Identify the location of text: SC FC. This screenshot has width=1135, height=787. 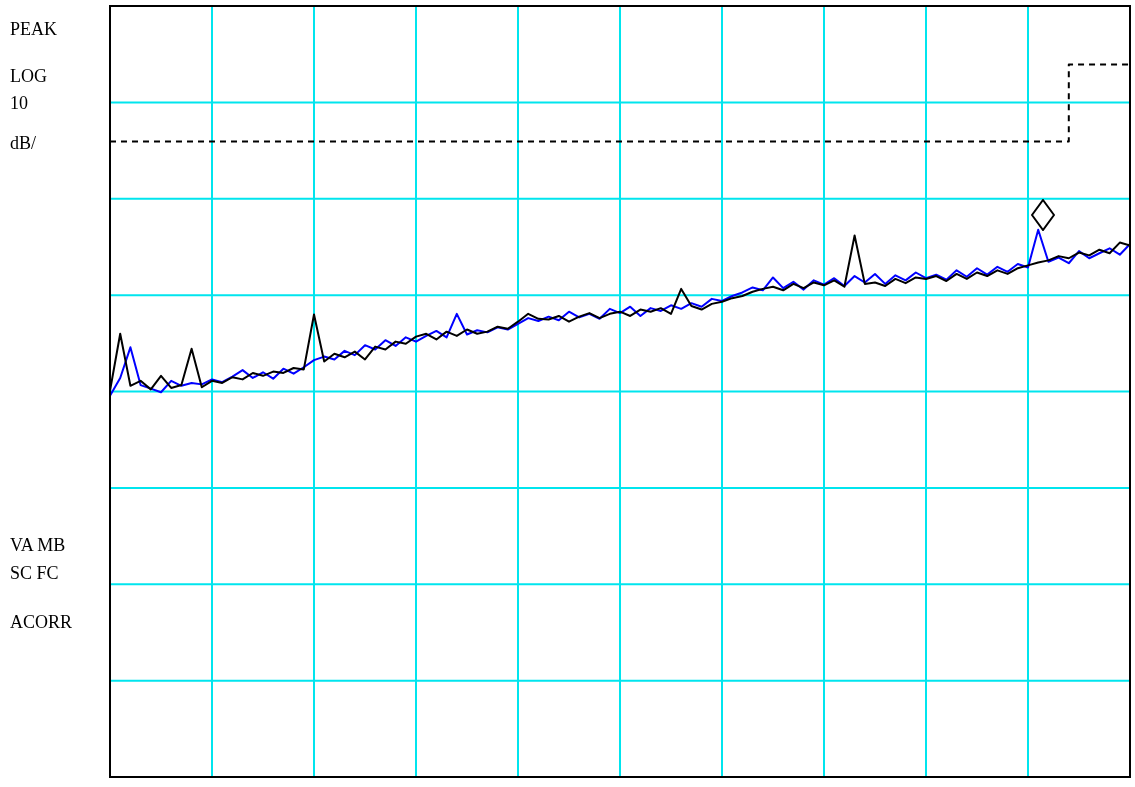
(34, 573).